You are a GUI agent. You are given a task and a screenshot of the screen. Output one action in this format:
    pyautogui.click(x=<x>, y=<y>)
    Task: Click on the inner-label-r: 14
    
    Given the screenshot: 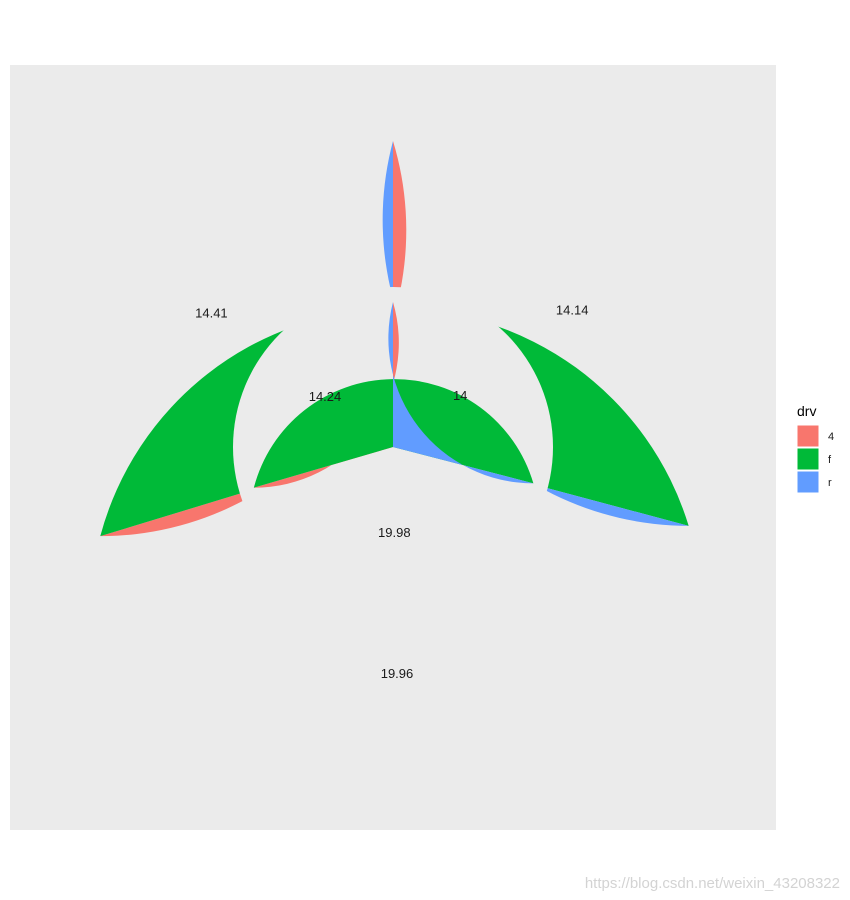 What is the action you would take?
    pyautogui.click(x=460, y=395)
    